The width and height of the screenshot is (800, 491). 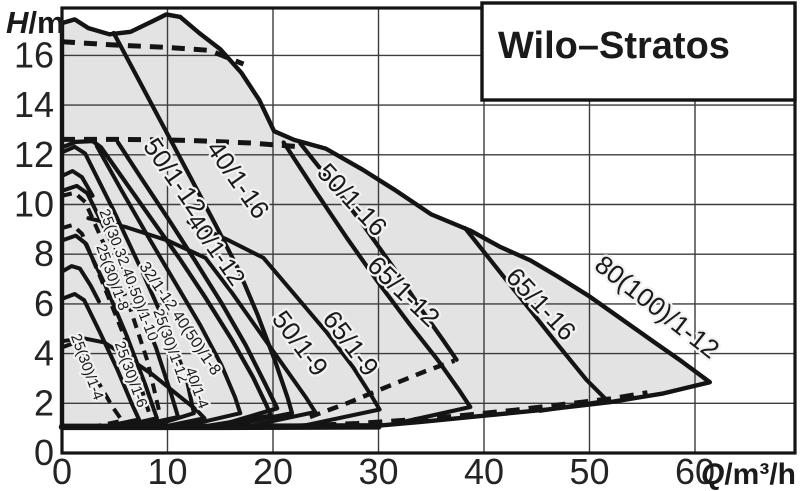 I want to click on x-axis-tick-label: 30, so click(x=378, y=471).